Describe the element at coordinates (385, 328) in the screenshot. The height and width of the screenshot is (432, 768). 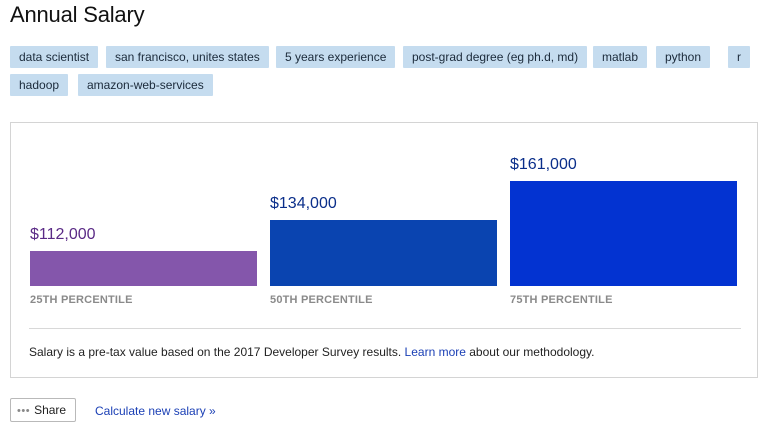
I see `divider` at that location.